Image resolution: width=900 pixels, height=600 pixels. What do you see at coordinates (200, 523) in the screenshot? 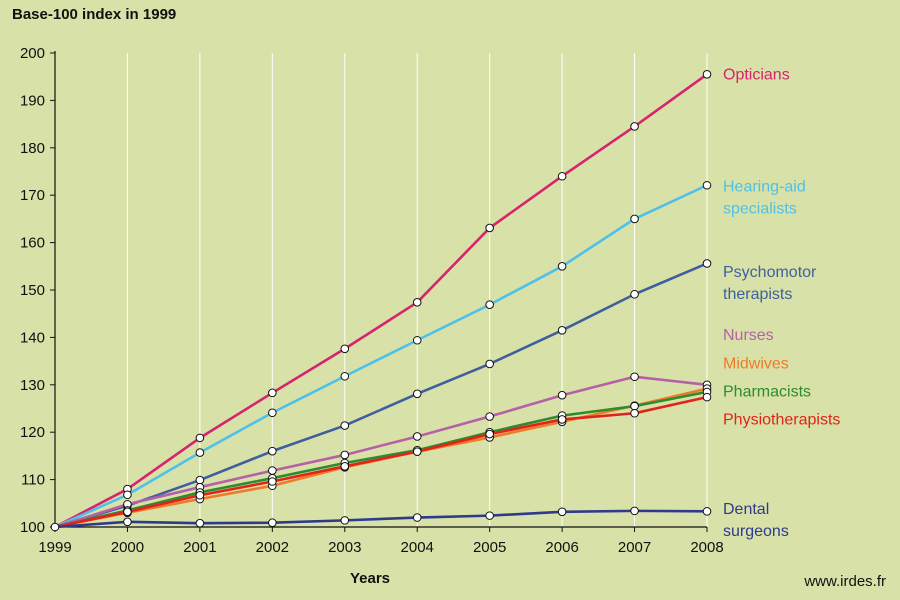
I see `point-7-2001` at bounding box center [200, 523].